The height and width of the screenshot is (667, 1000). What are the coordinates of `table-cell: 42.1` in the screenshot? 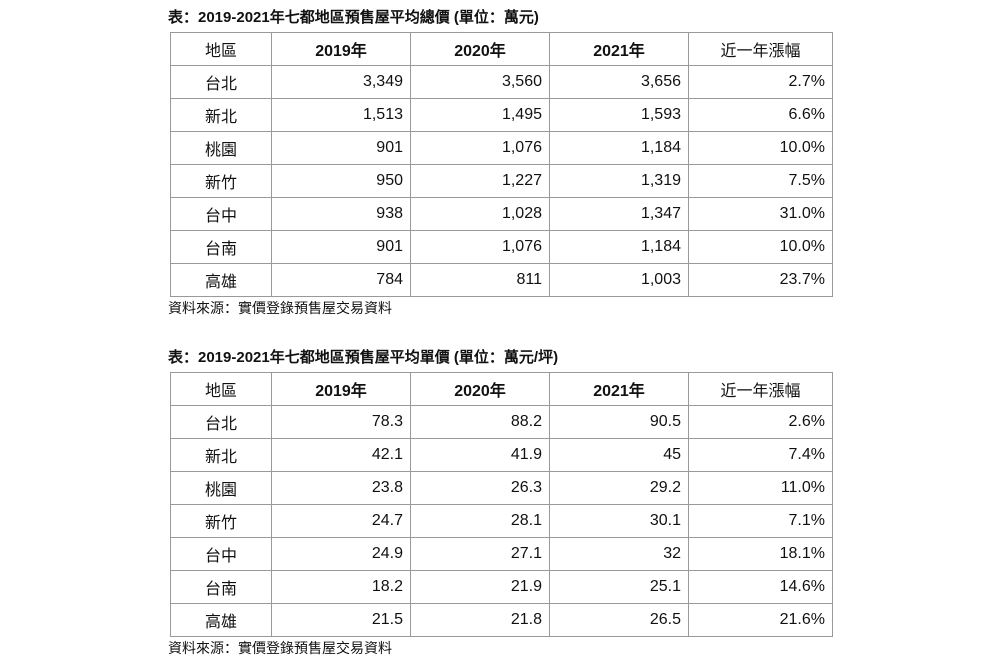 It's located at (341, 455).